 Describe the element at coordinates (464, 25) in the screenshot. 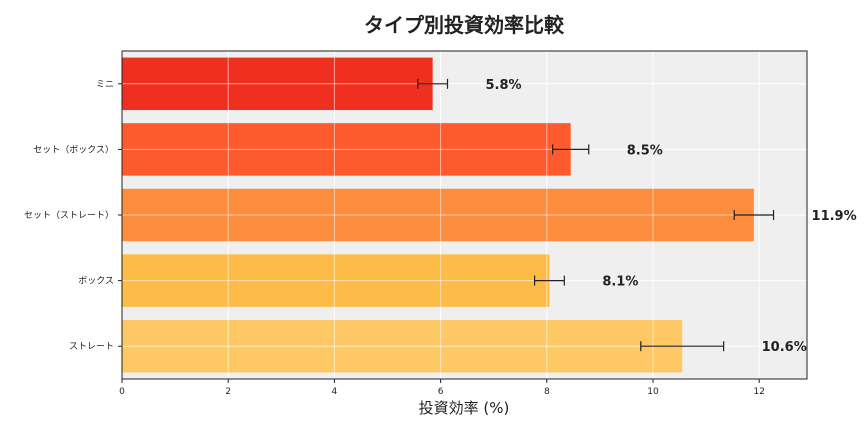

I see `chart-title: タイプ別投資効率比較` at that location.